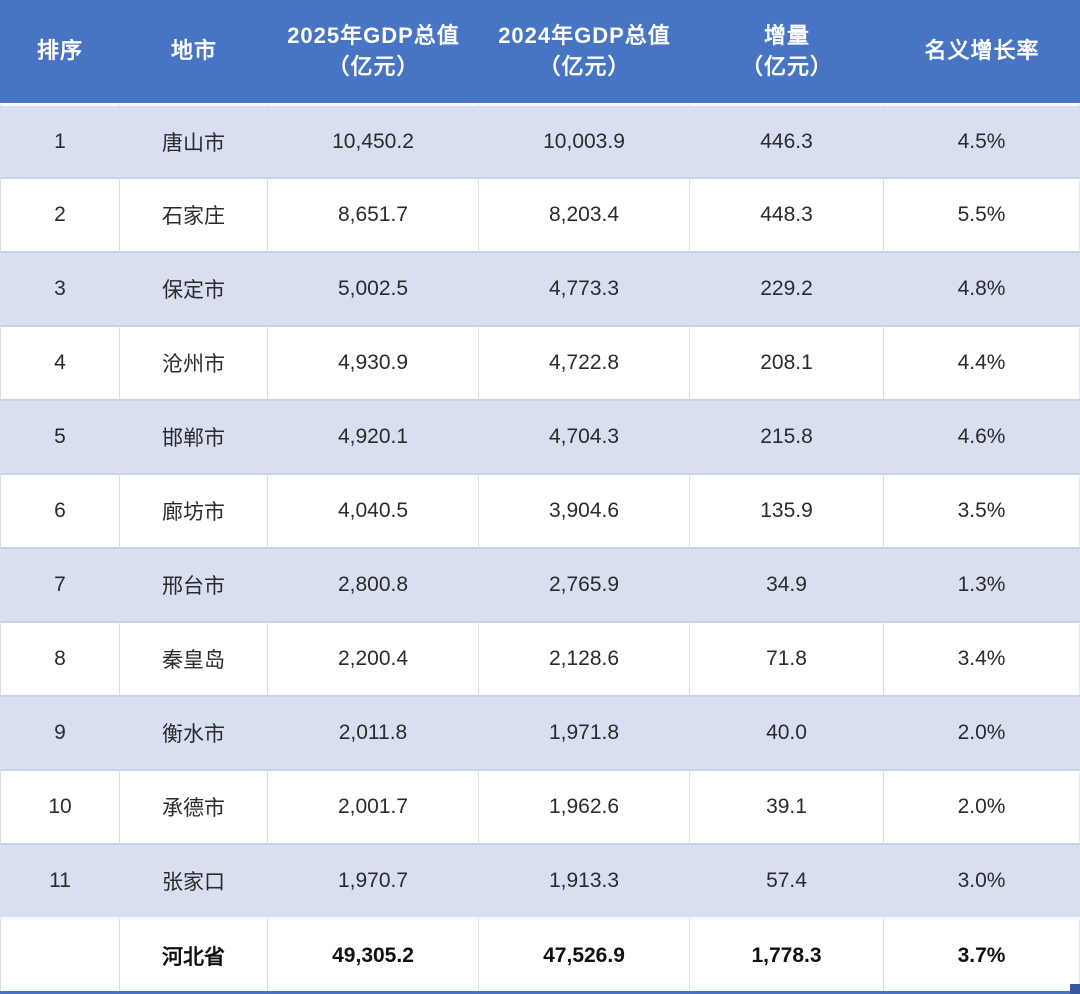 The image size is (1080, 994). Describe the element at coordinates (373, 288) in the screenshot. I see `cell-gdp2025: 5,002.5` at that location.